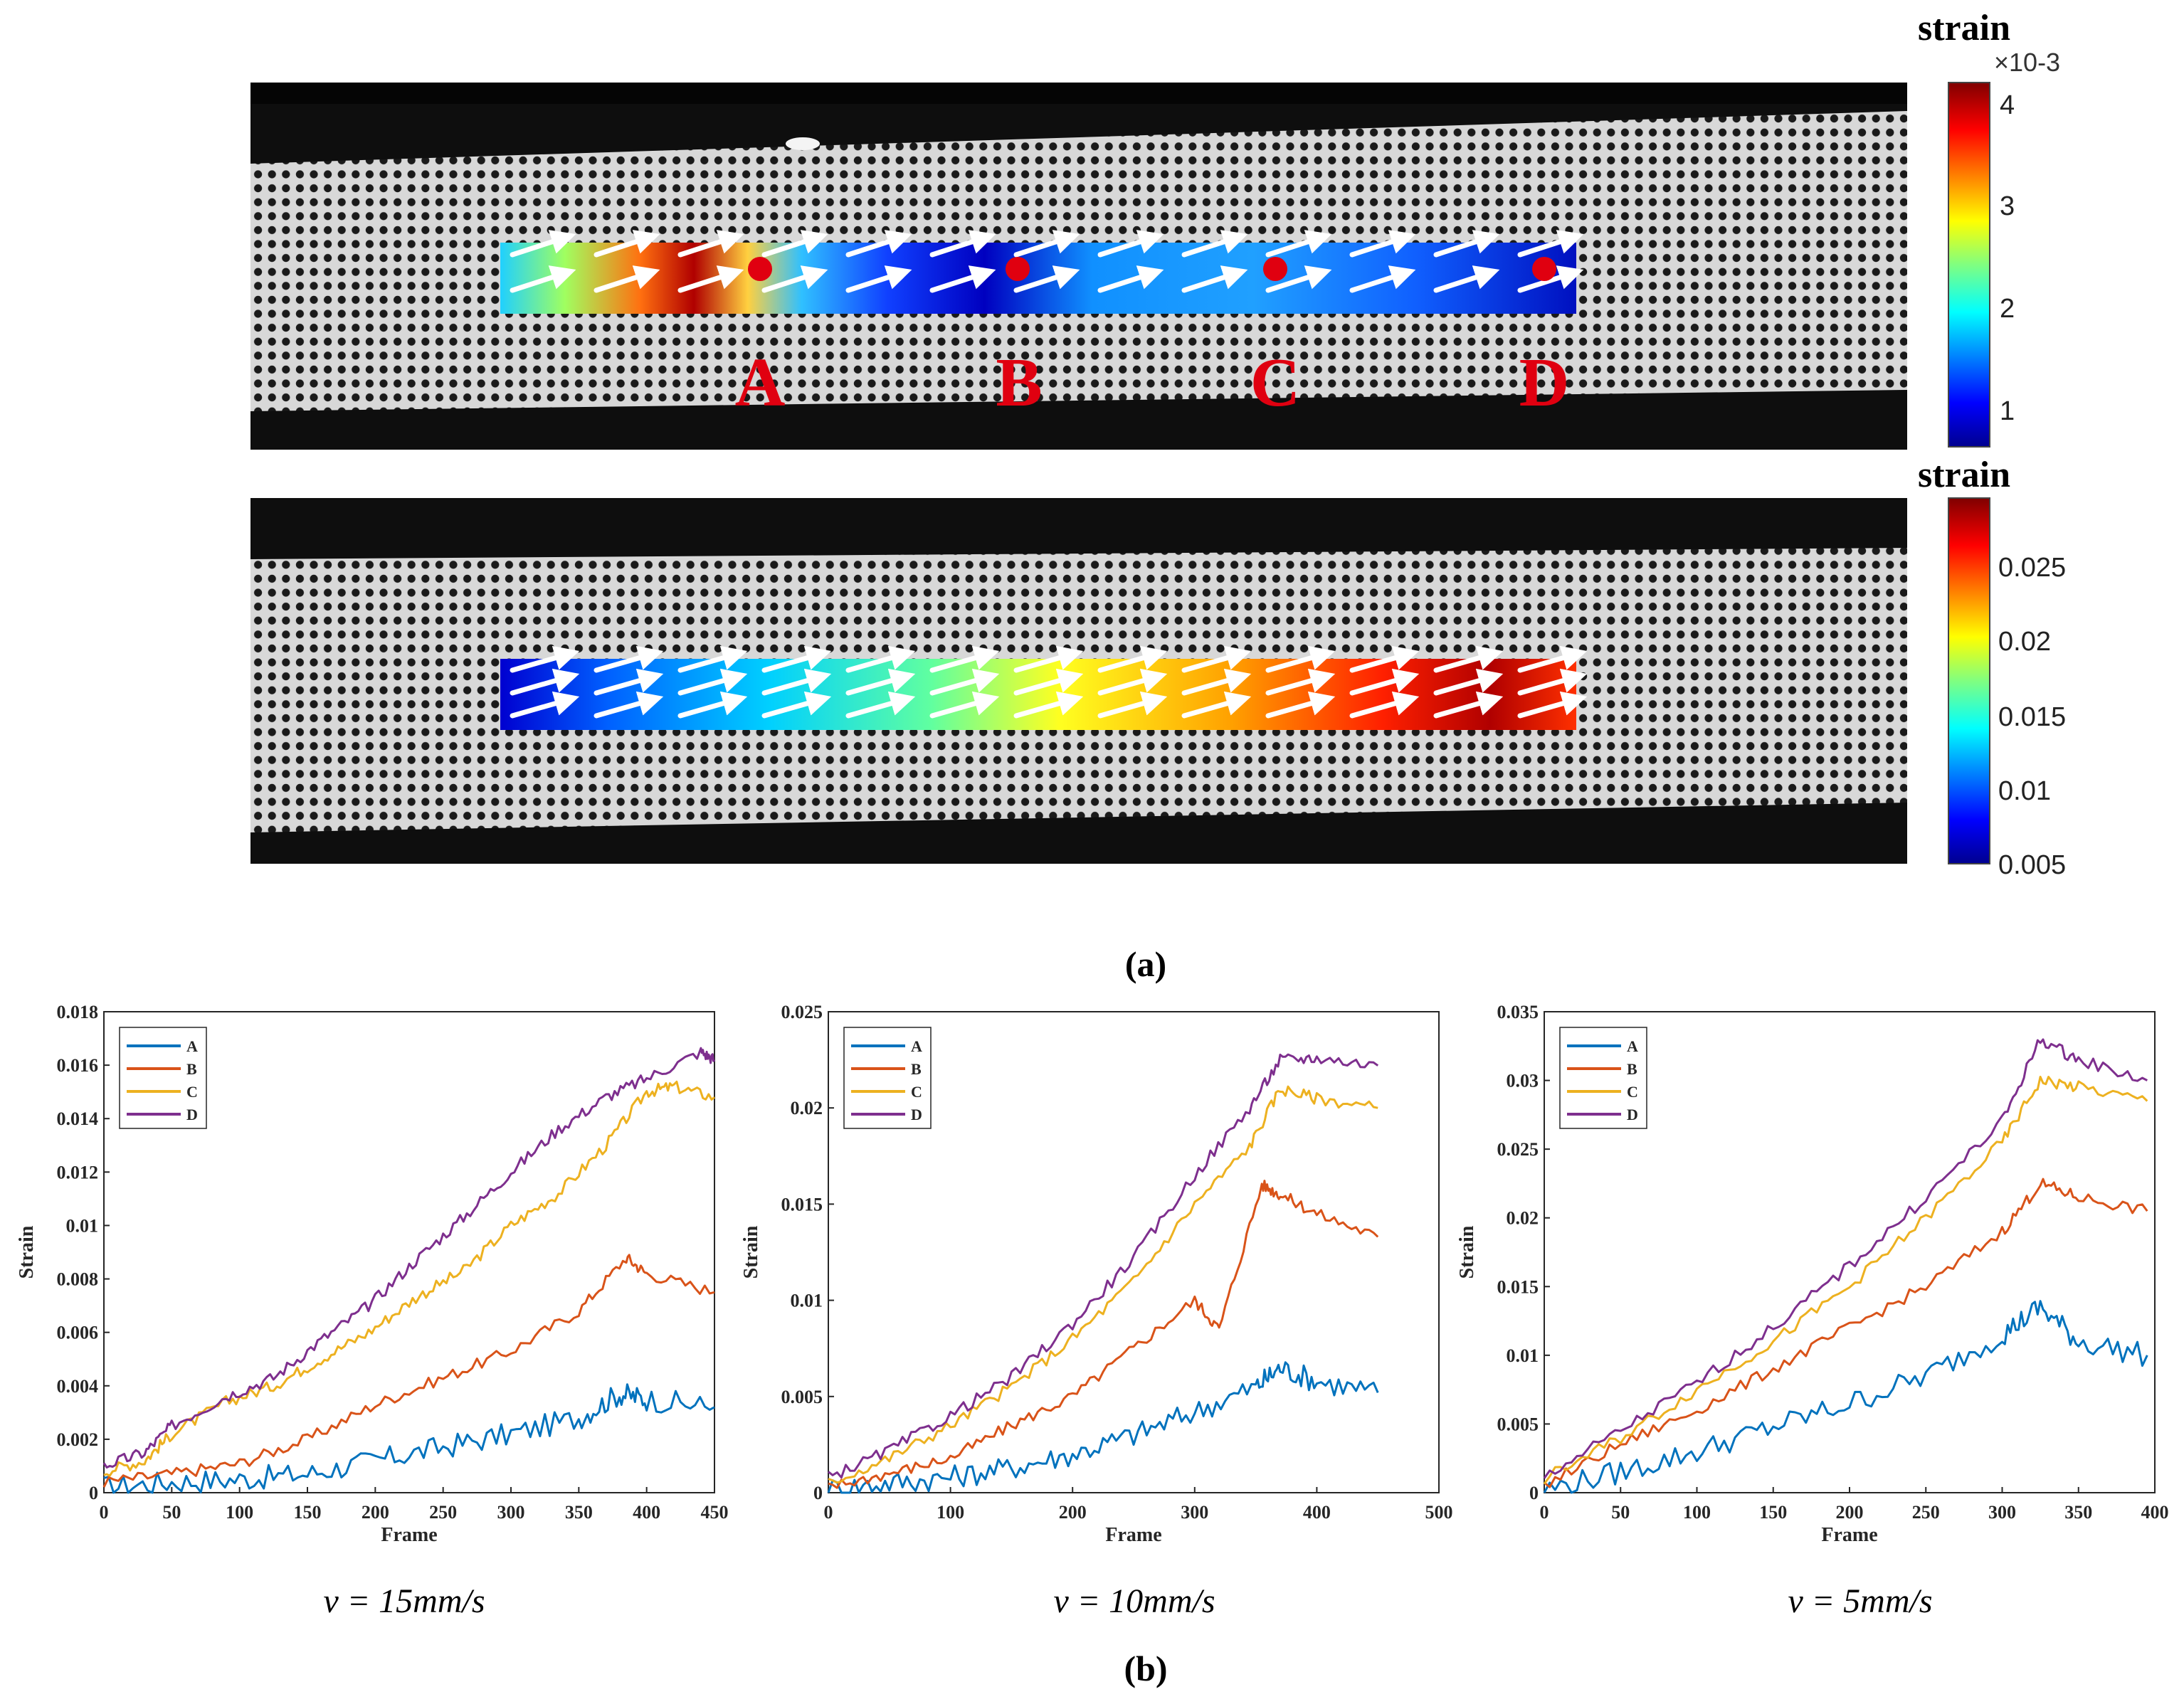 This screenshot has width=2184, height=1704. What do you see at coordinates (1518, 1012) in the screenshot?
I see `y-tick-label: 0.035` at bounding box center [1518, 1012].